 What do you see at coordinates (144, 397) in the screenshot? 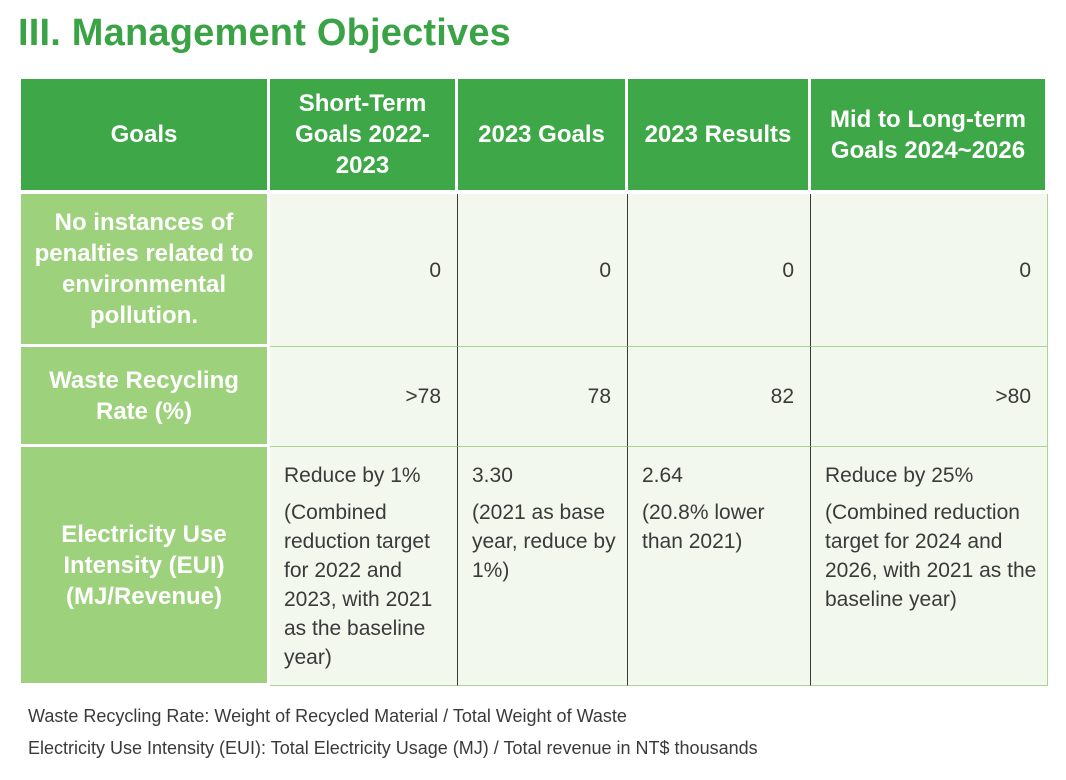
I see `row-goal-label: Waste Recycling Rate (%)` at bounding box center [144, 397].